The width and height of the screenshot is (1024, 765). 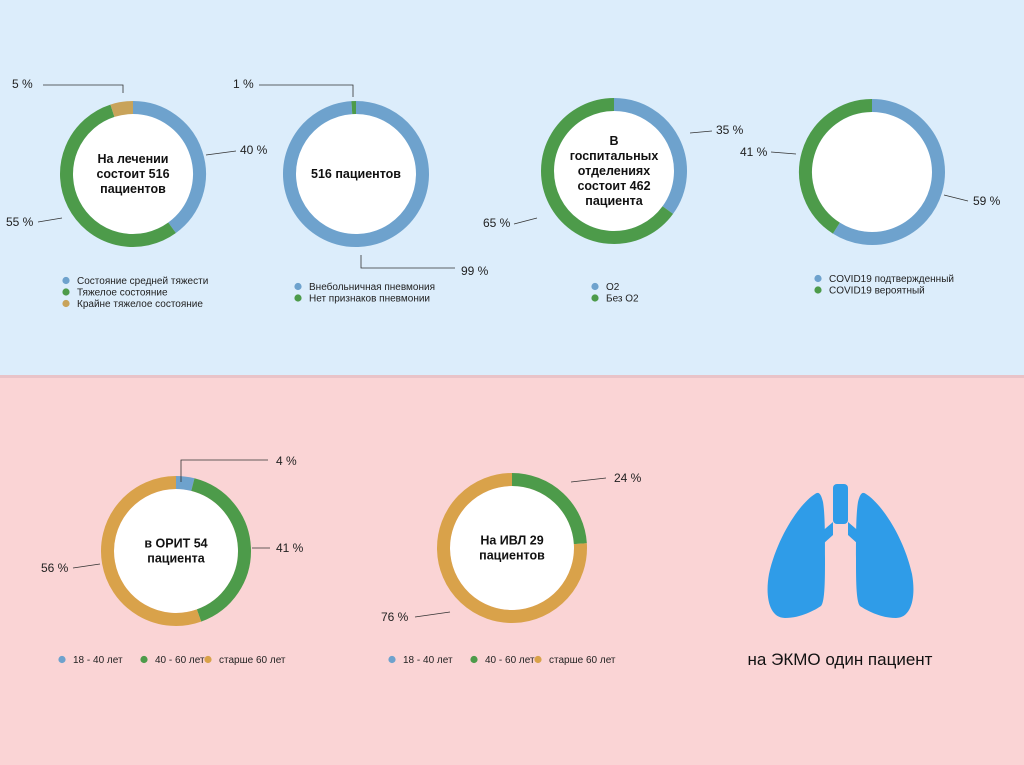 I want to click on legend-item: Нет признаков пневмонии, so click(x=369, y=299).